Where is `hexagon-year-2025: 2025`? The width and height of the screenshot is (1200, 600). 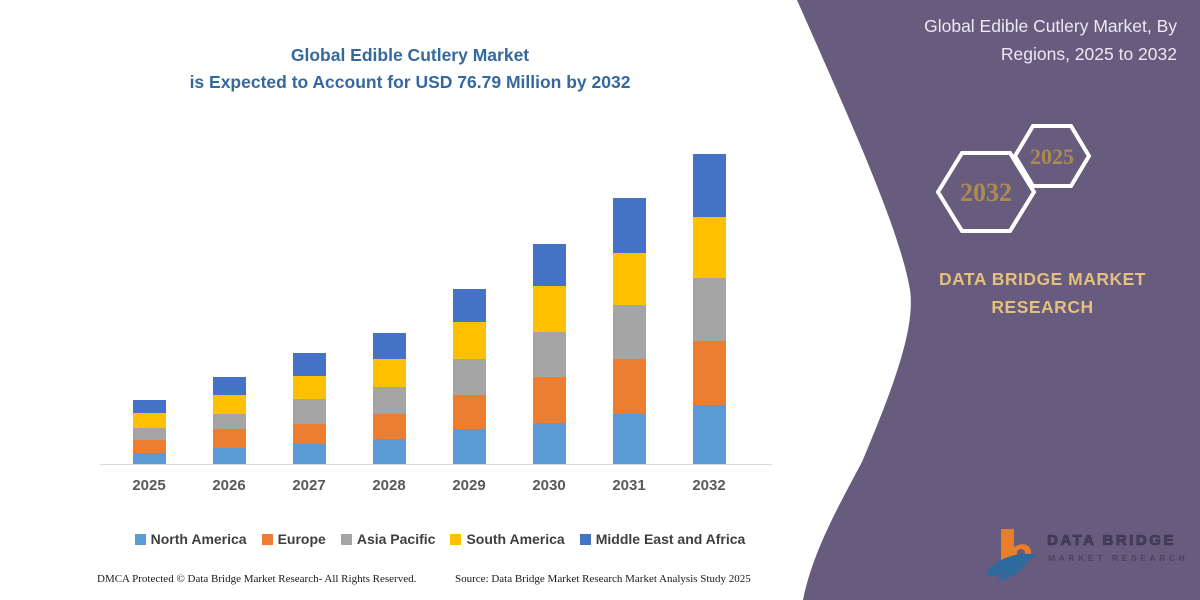 hexagon-year-2025: 2025 is located at coordinates (1052, 156).